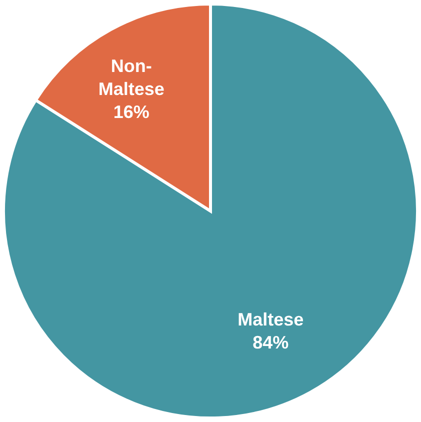 Image resolution: width=421 pixels, height=422 pixels. I want to click on slice-label: Non-Maltese, so click(131, 78).